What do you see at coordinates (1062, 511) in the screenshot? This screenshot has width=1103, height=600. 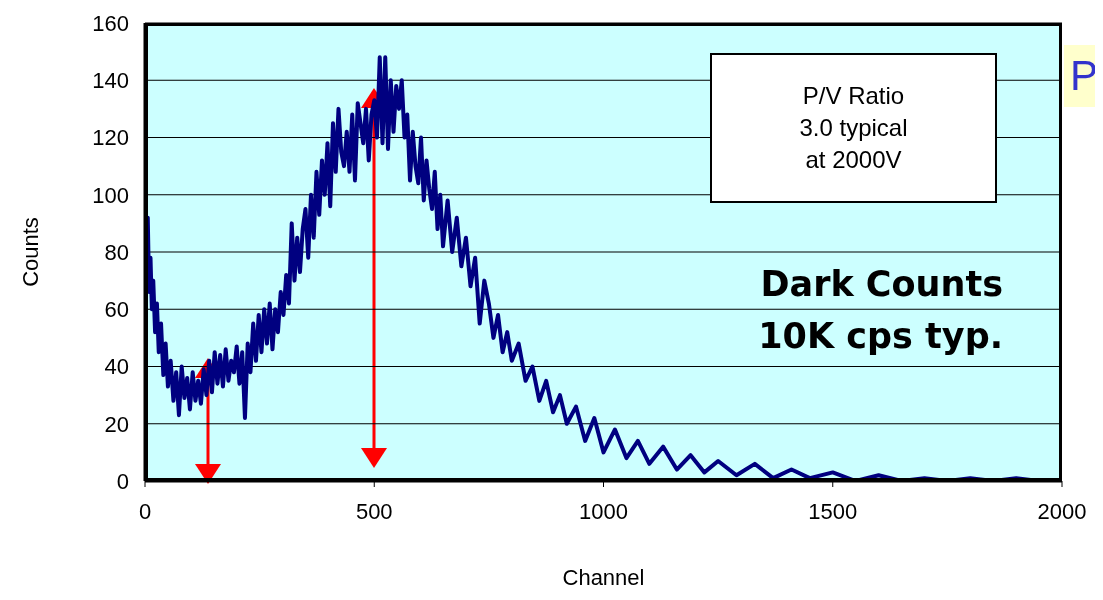 I see `x-tick-label: 2000` at bounding box center [1062, 511].